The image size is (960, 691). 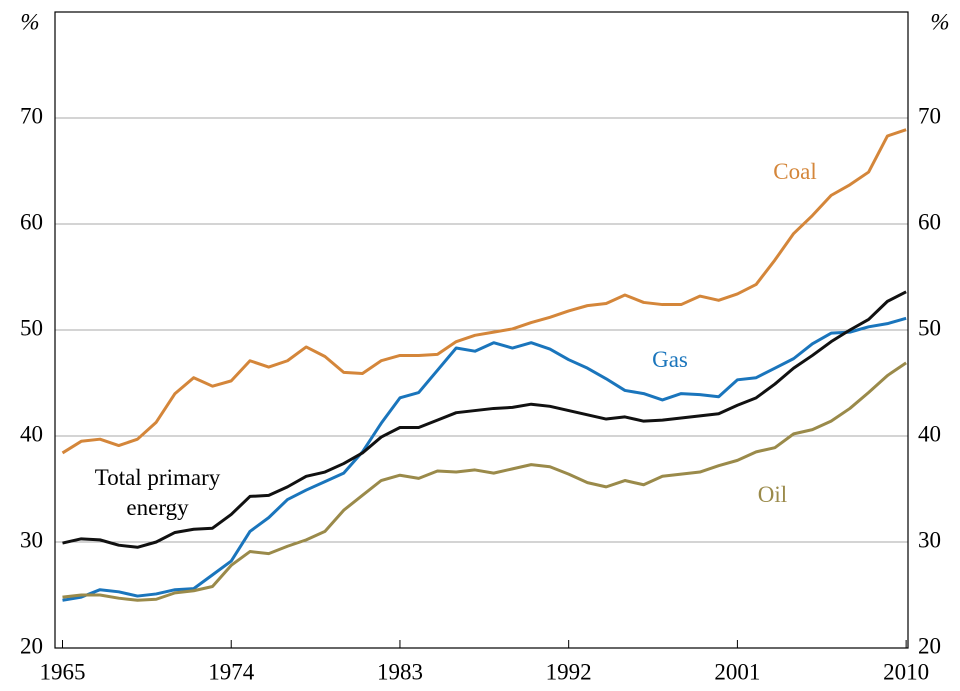 I want to click on y-tick-label-right: 50, so click(x=929, y=327).